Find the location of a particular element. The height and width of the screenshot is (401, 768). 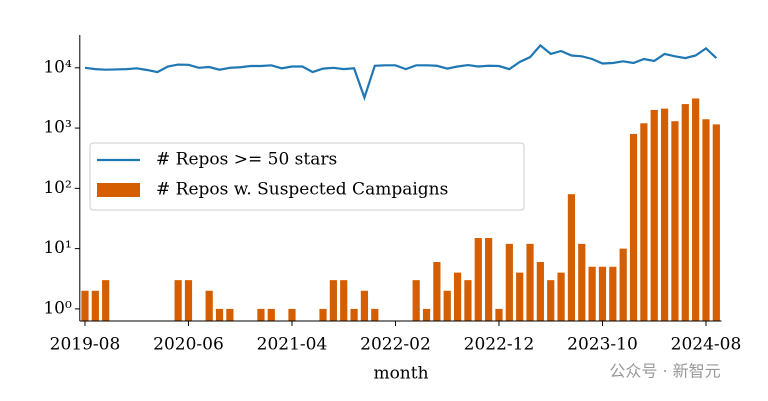

x-tick-label: 2024-08 is located at coordinates (706, 345).